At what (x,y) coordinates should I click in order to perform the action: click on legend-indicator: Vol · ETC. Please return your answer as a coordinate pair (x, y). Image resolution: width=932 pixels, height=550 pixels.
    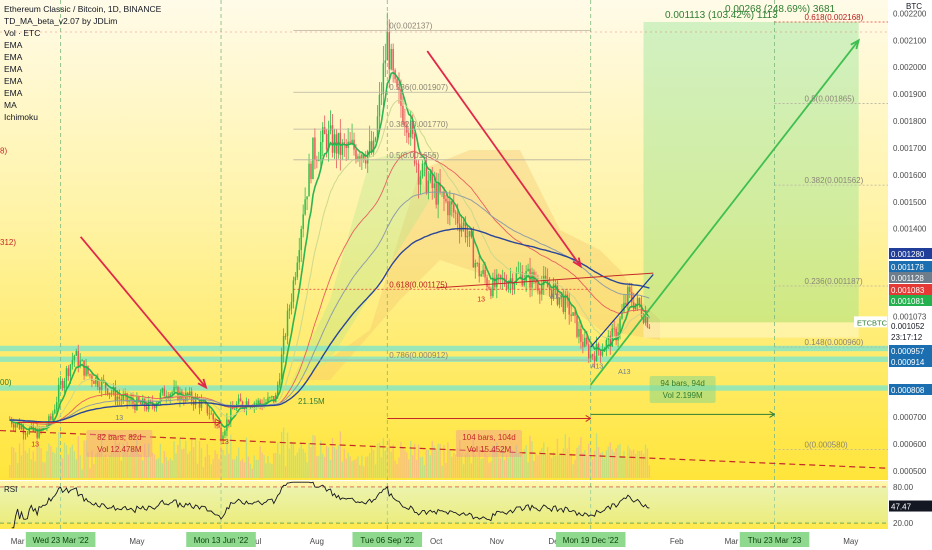
    Looking at the image, I should click on (22, 33).